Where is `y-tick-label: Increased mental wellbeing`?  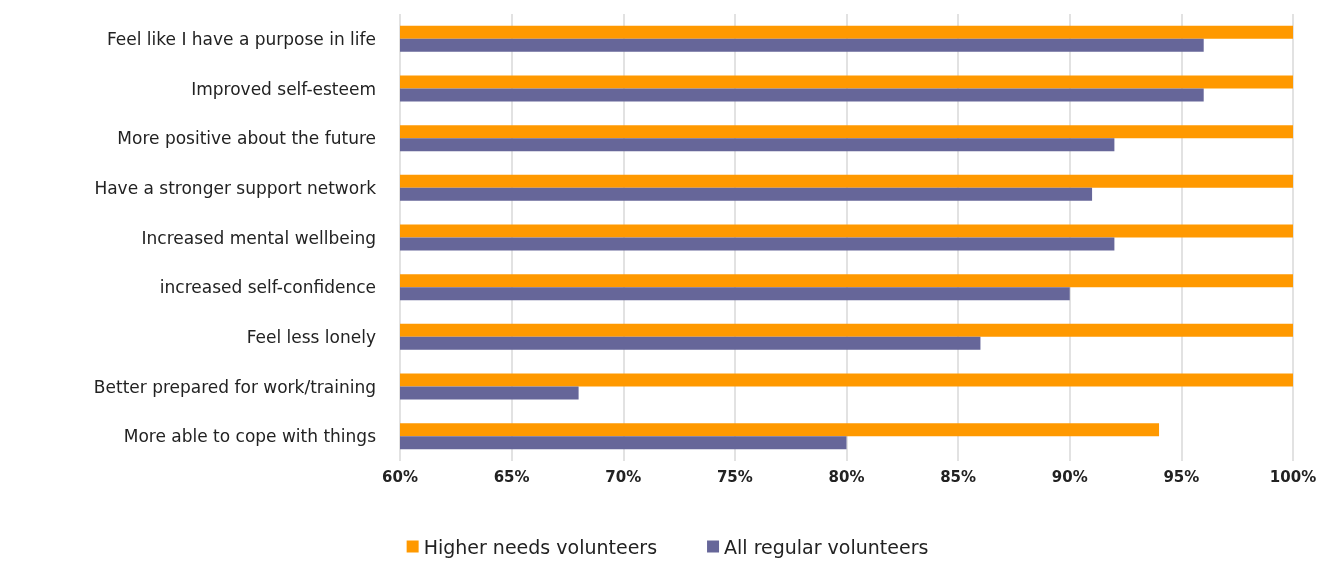
y-tick-label: Increased mental wellbeing is located at coordinates (258, 237).